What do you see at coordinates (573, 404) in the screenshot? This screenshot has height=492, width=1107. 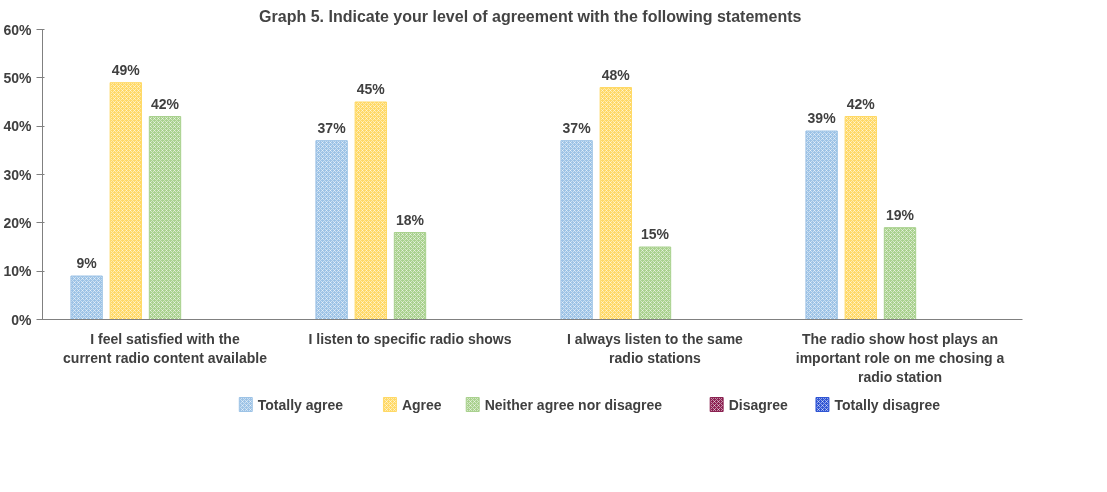 I see `legend-label: Neither agree nor disagree` at bounding box center [573, 404].